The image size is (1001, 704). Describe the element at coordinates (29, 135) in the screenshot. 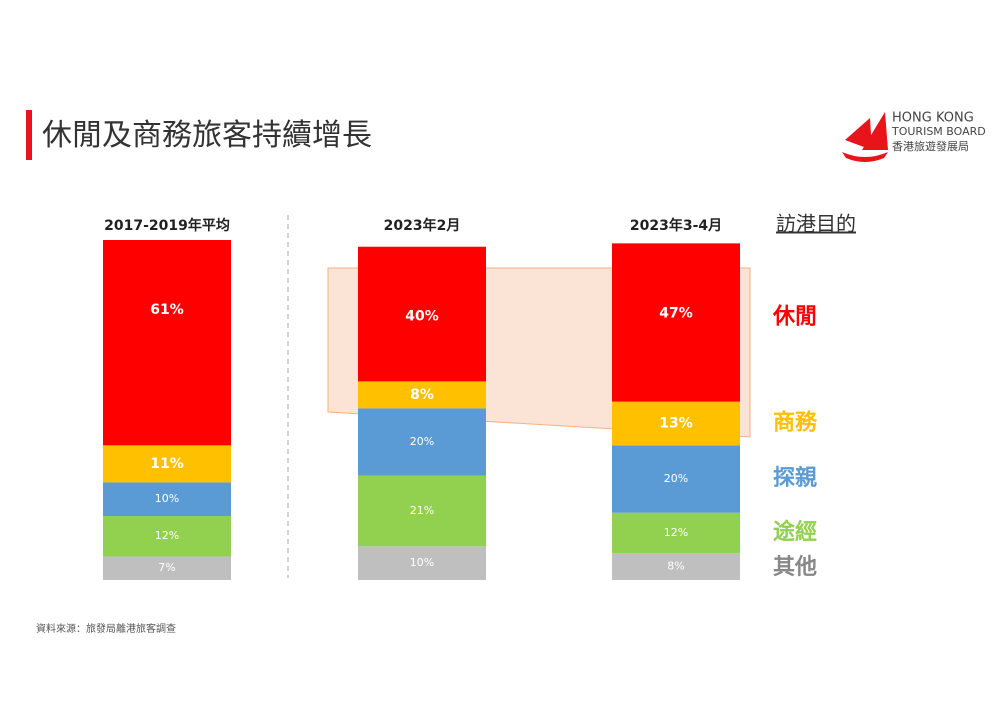

I see `title-accent` at that location.